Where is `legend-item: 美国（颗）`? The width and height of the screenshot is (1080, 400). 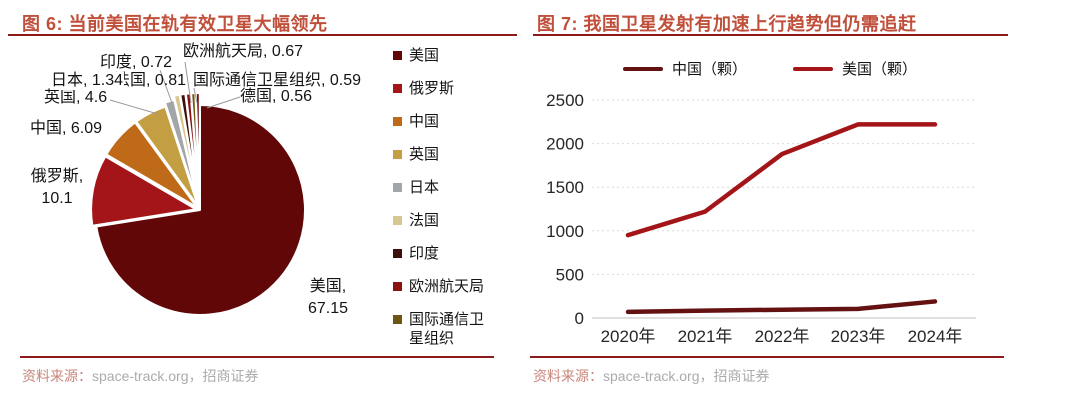 legend-item: 美国（颗） is located at coordinates (855, 68).